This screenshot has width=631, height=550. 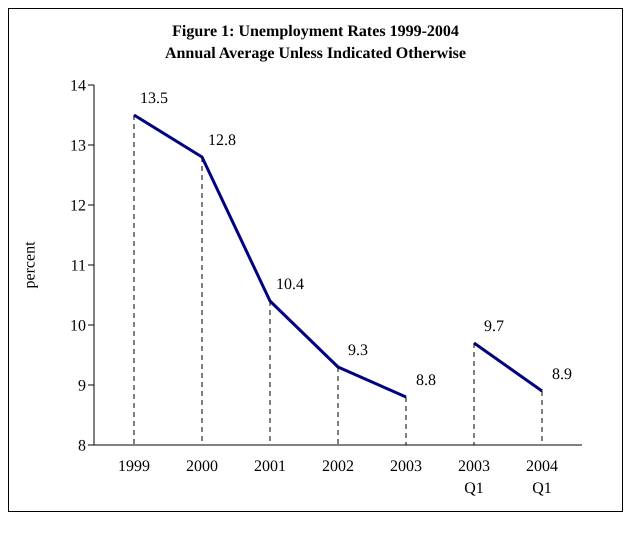 I want to click on x-tick-label: 2002, so click(x=338, y=466).